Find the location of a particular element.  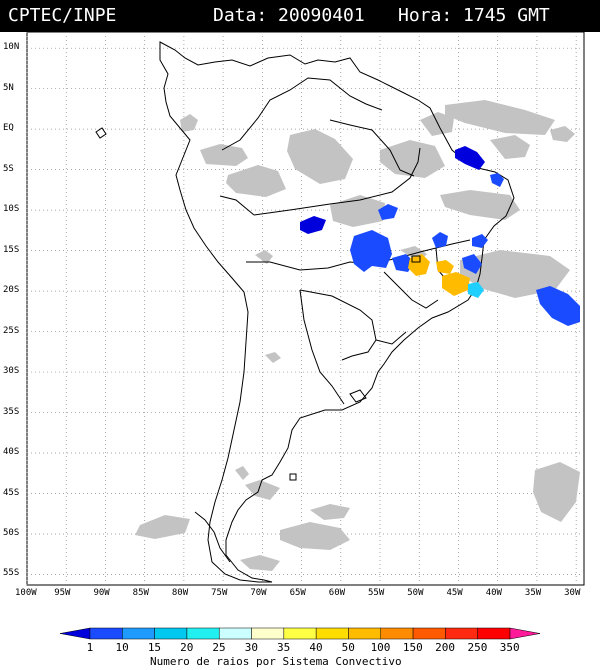

lat-label: 10N is located at coordinates (11, 47).